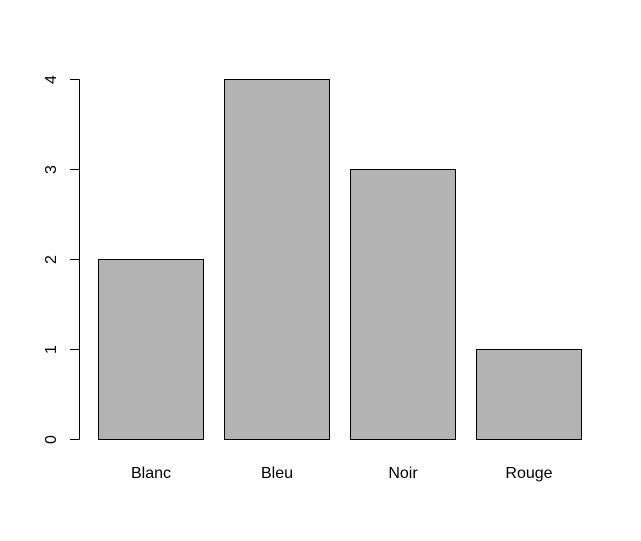  Describe the element at coordinates (51, 79) in the screenshot. I see `y-tick-label: 4` at that location.